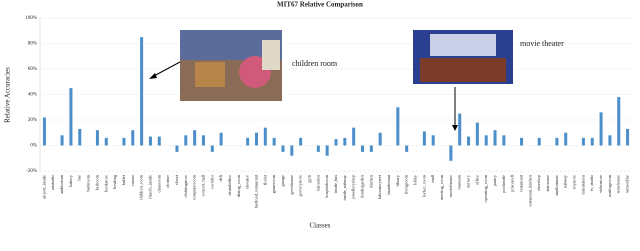  Describe the element at coordinates (476, 180) in the screenshot. I see `x-tick-label: office` at that location.